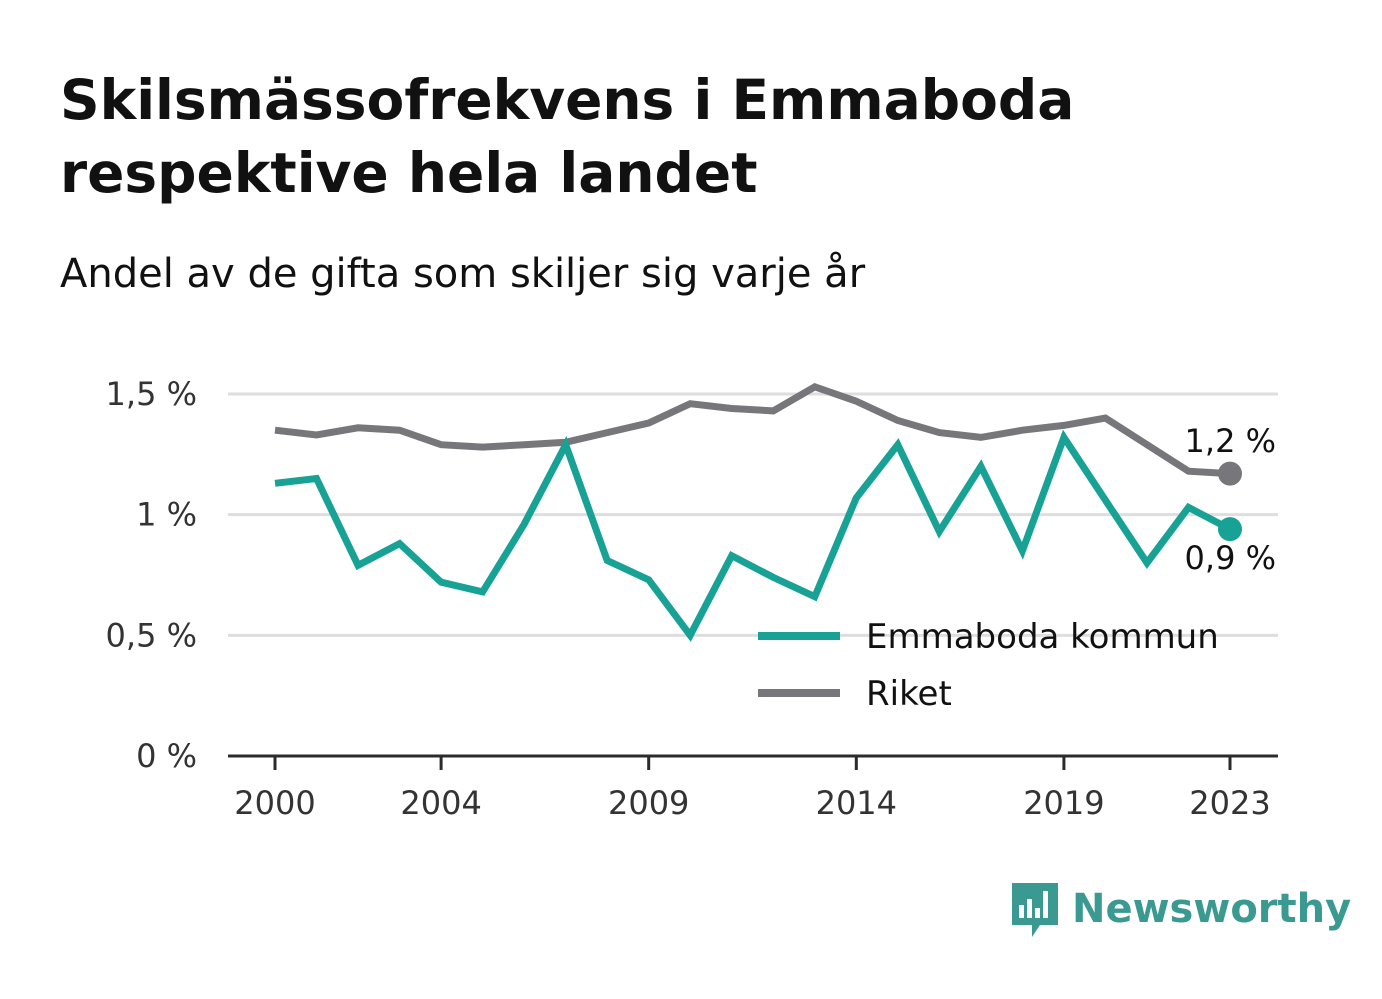 This screenshot has height=999, width=1382. Describe the element at coordinates (1212, 909) in the screenshot. I see `brand-name: Newsworthy` at that location.